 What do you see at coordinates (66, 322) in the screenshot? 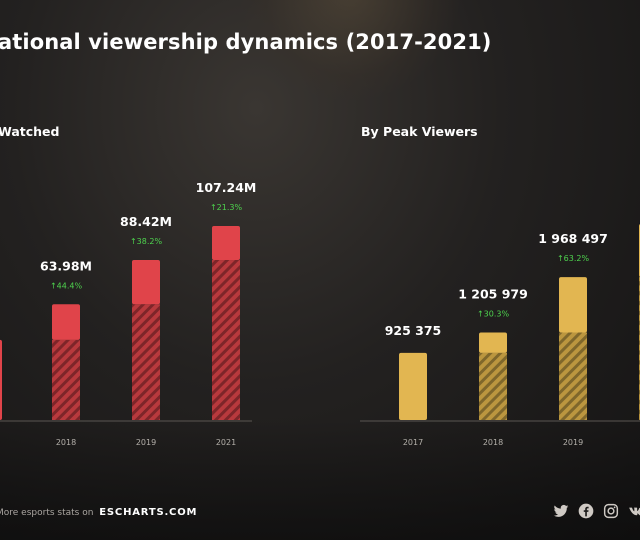
I see `hours-bar-2018` at bounding box center [66, 322].